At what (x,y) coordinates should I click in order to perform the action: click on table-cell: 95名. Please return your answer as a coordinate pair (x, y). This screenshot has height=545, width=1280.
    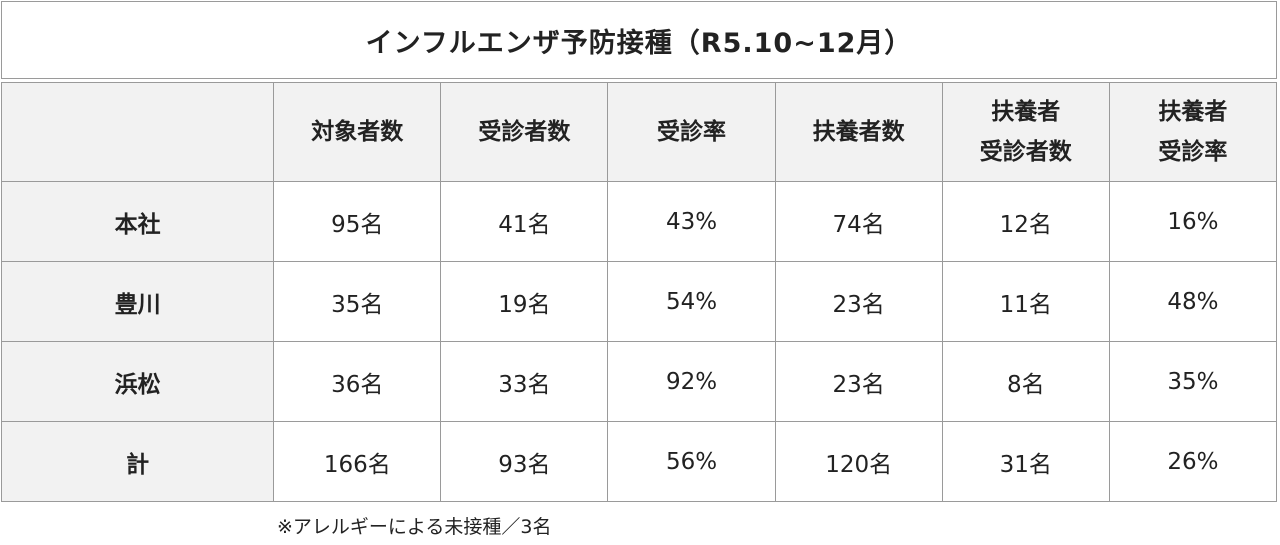
    Looking at the image, I should click on (357, 221).